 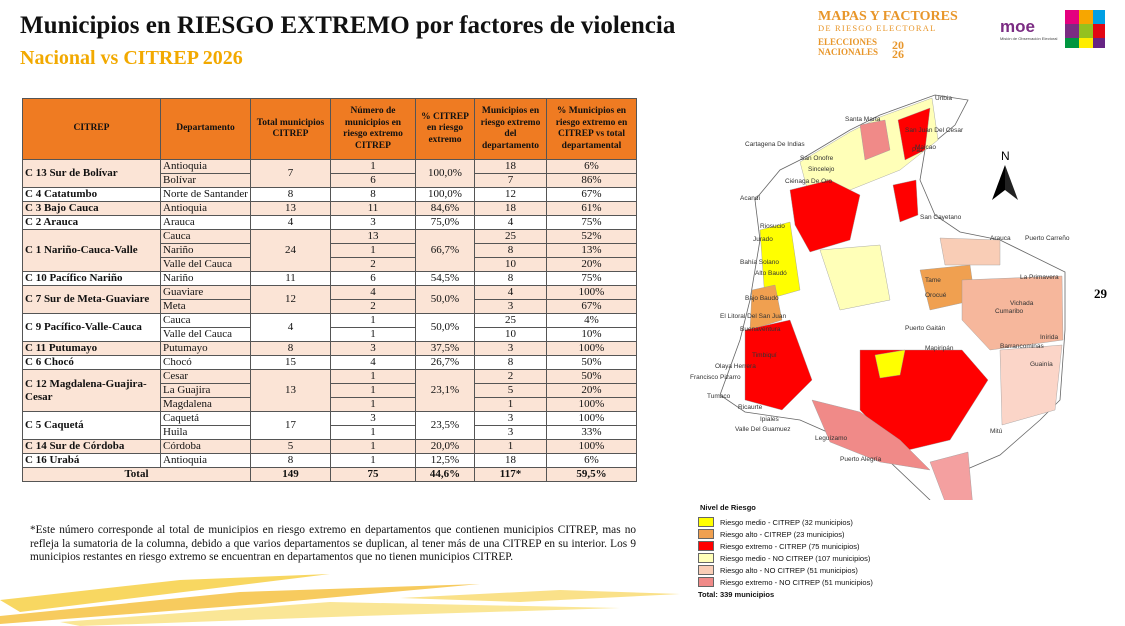 I want to click on pct-departamental: 67%, so click(x=591, y=306).